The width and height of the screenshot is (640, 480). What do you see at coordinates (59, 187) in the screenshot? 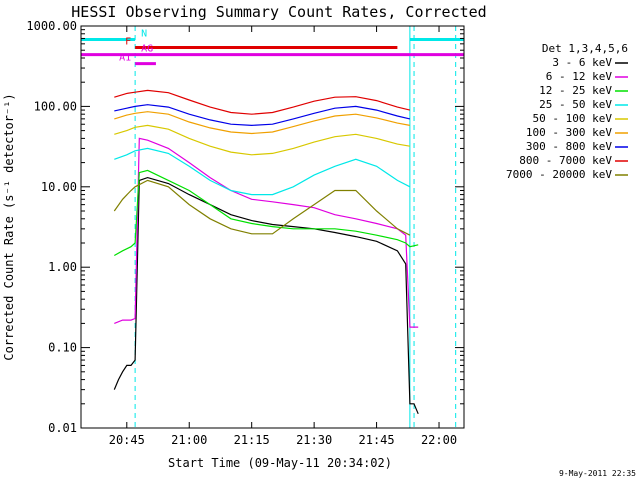
I see `y-tick-label: 10.00` at bounding box center [59, 187].